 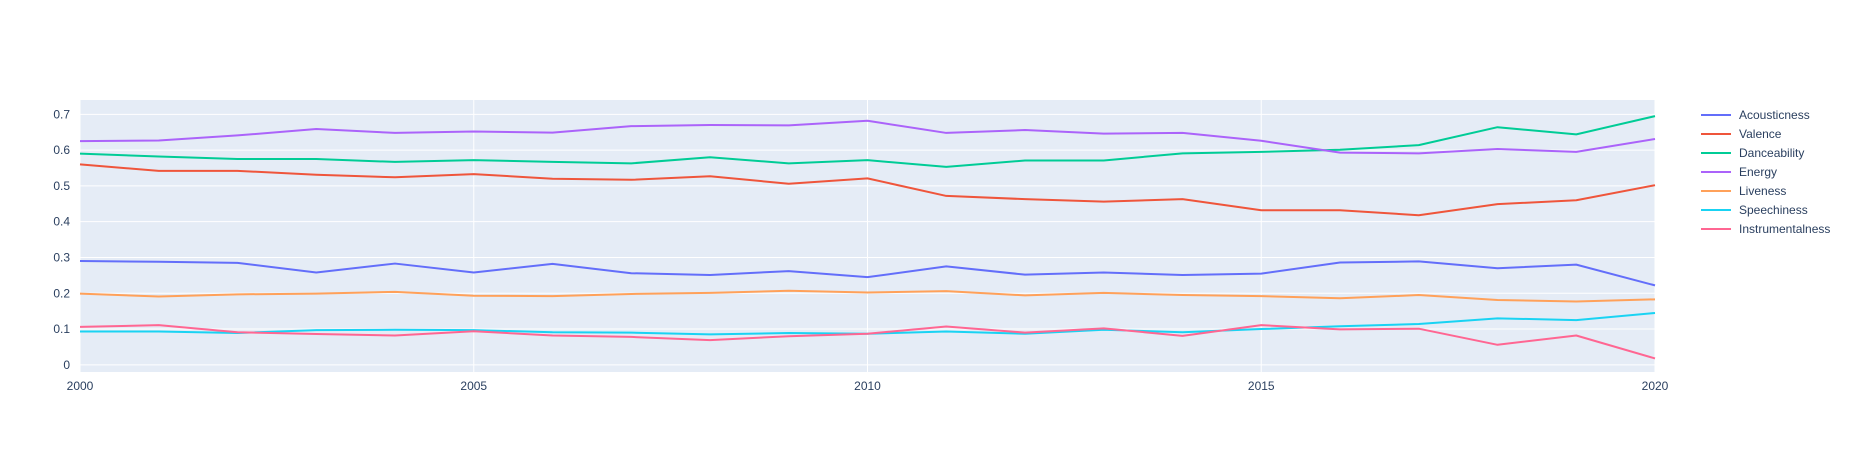 What do you see at coordinates (61, 186) in the screenshot?
I see `y-tick-label: 0.5` at bounding box center [61, 186].